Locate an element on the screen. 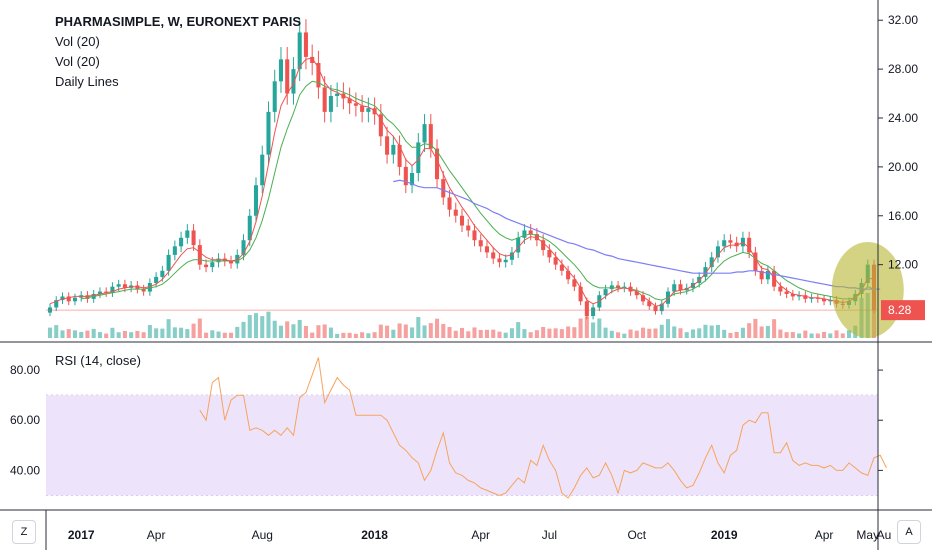 This screenshot has height=550, width=932. price-tick-label: 20.00 is located at coordinates (903, 167).